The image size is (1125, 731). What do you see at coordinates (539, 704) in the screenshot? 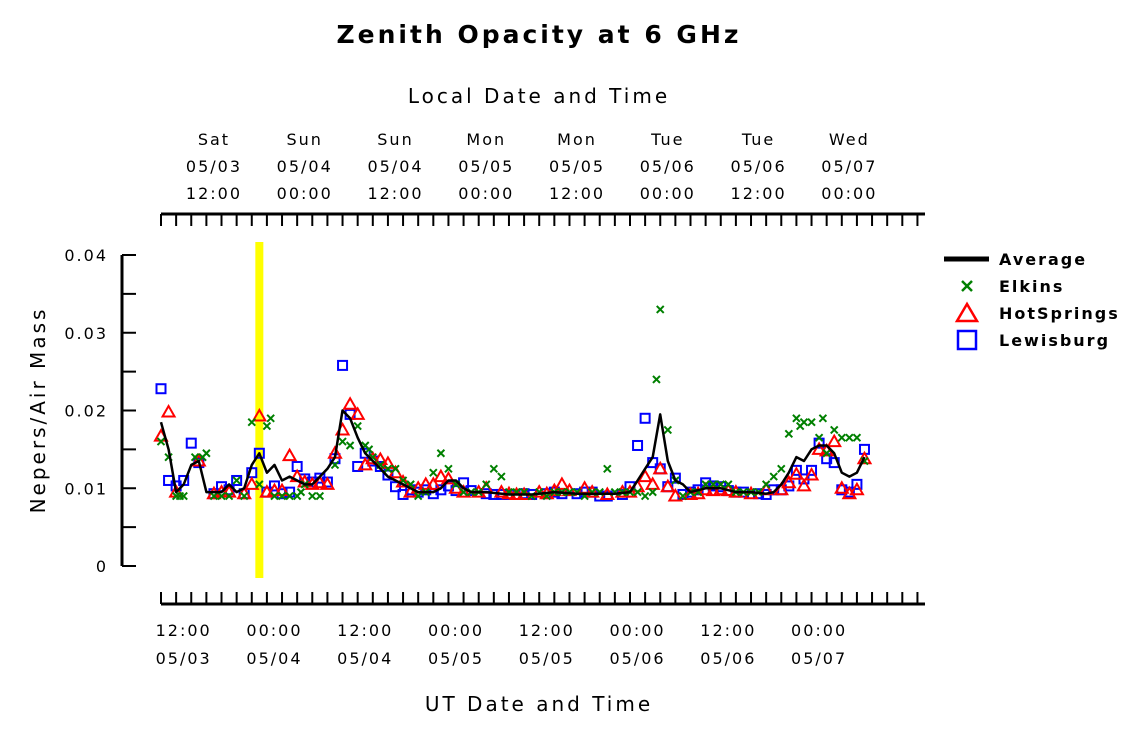
I see `x-axis-label: UT Date and Time` at bounding box center [539, 704].